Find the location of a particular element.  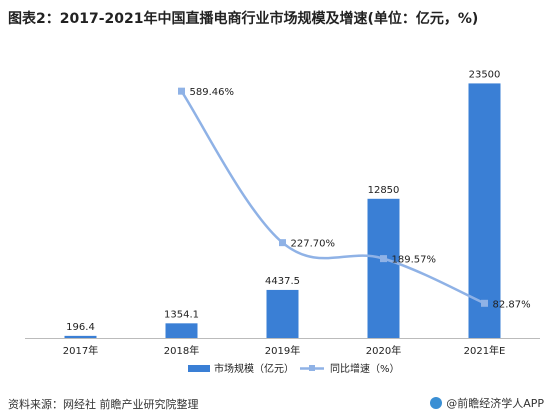

brand-credit: @前瞻经济学人APP is located at coordinates (487, 403).